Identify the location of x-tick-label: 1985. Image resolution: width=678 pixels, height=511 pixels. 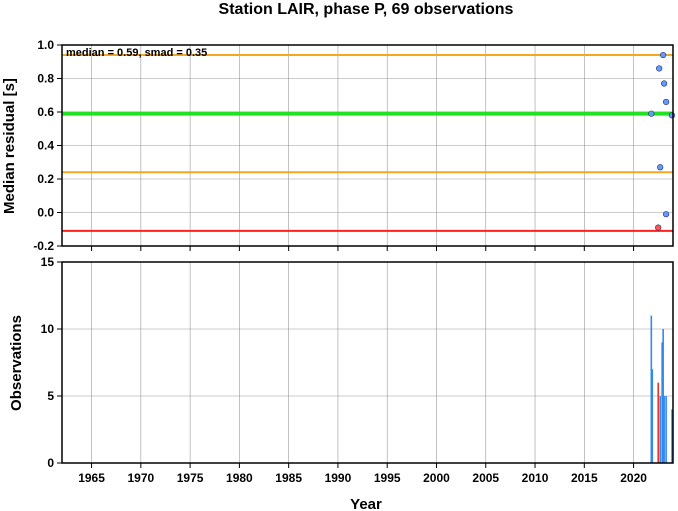
(288, 478).